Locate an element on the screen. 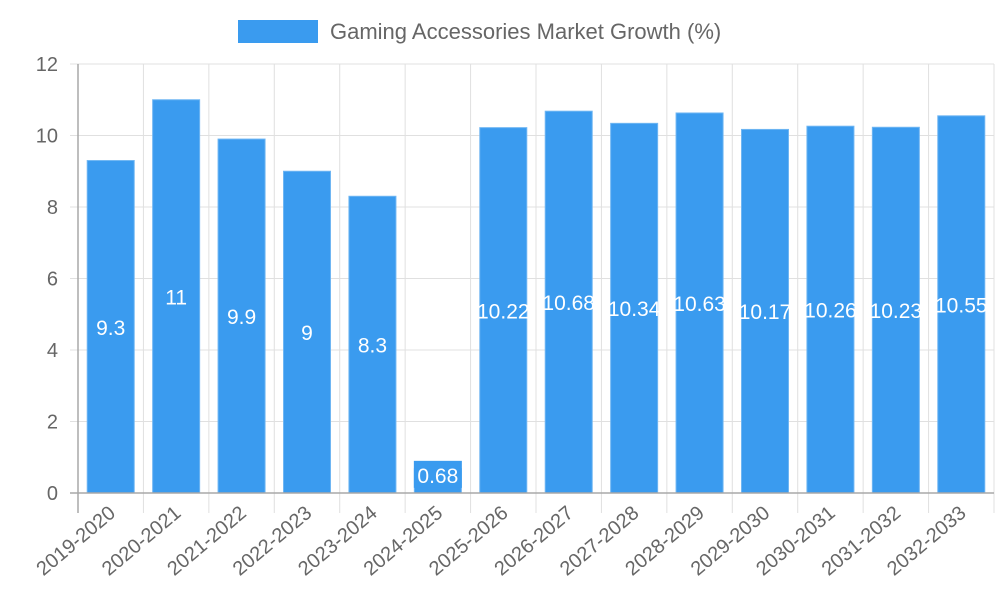  bar-value-label: 9.3 is located at coordinates (110, 328).